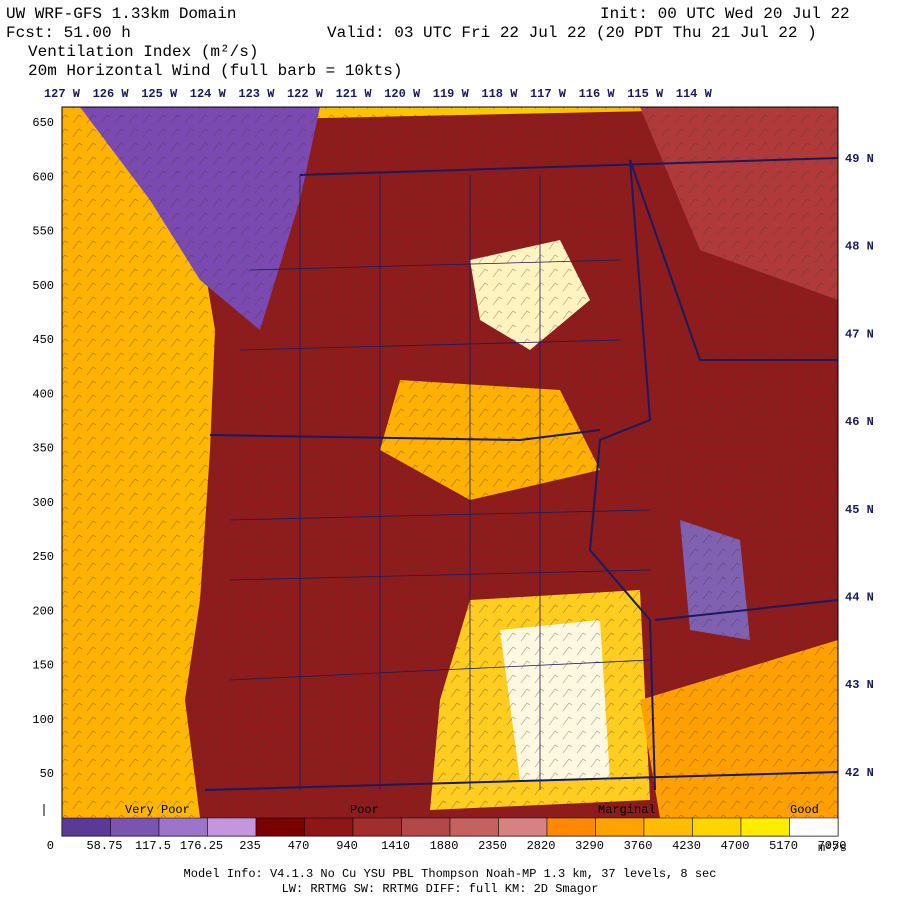 This screenshot has height=905, width=900. I want to click on colorbar-label: 470, so click(299, 846).